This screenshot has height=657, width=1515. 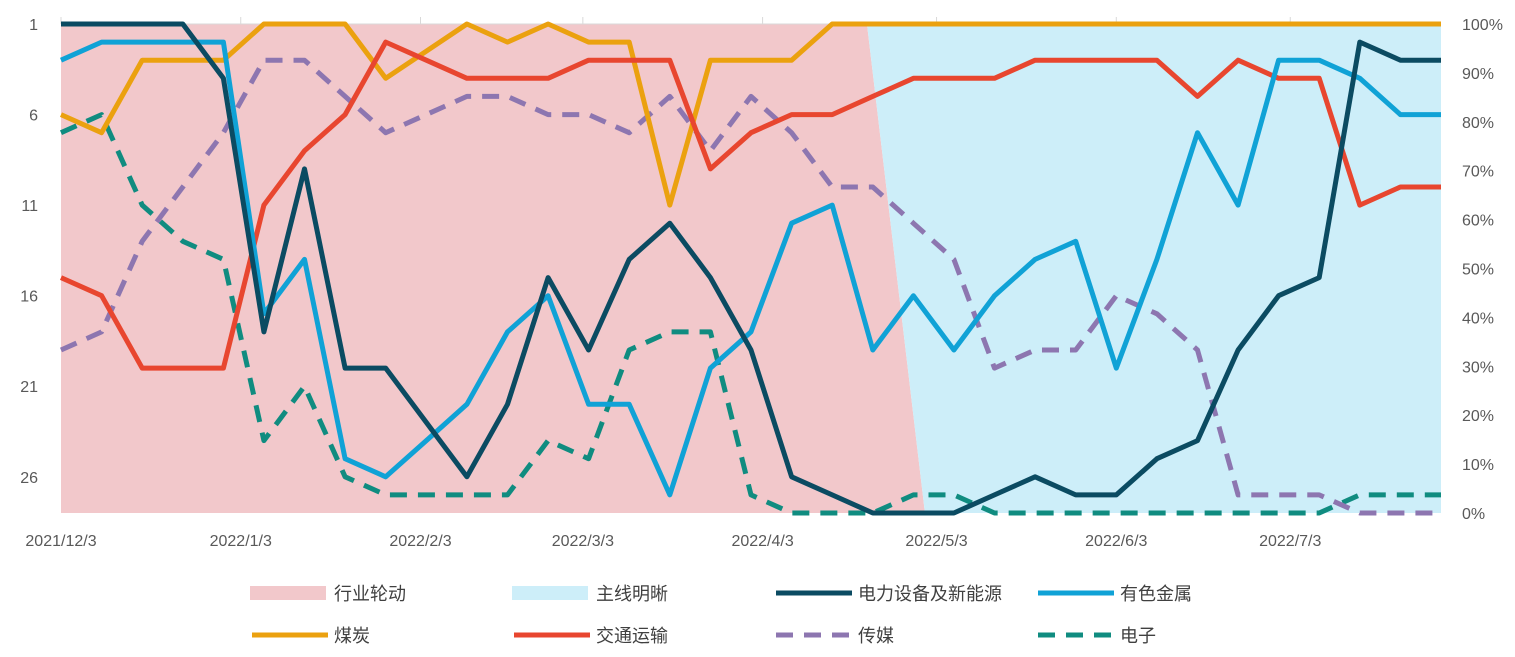 I want to click on right-y-tick-label: 90%, so click(x=1478, y=74).